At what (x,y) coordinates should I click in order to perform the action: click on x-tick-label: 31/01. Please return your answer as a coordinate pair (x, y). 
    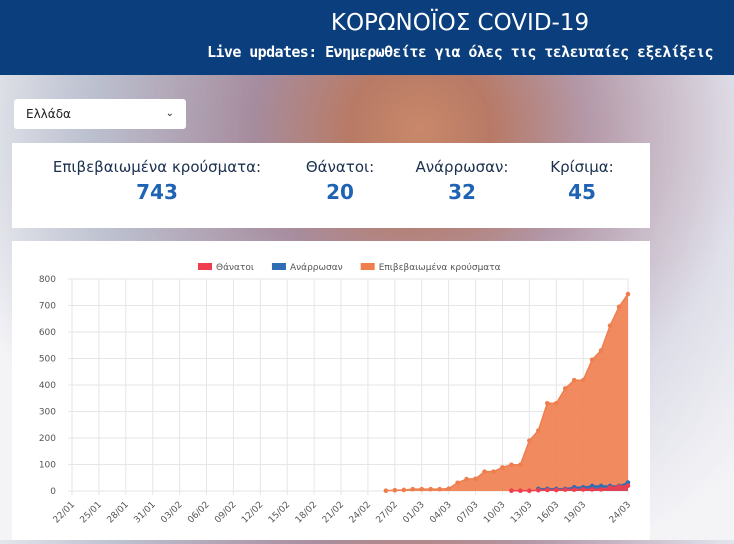
    Looking at the image, I should click on (144, 512).